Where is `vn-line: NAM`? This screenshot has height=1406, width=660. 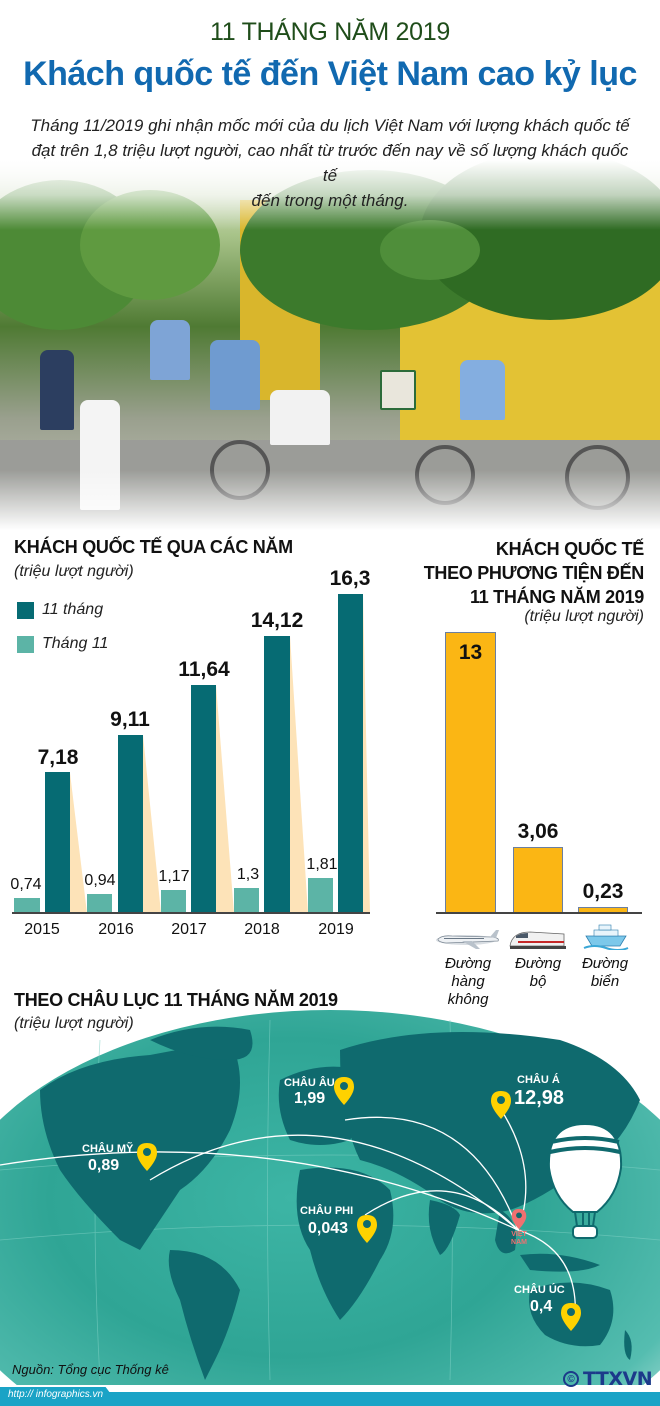
vn-line: NAM is located at coordinates (519, 1242).